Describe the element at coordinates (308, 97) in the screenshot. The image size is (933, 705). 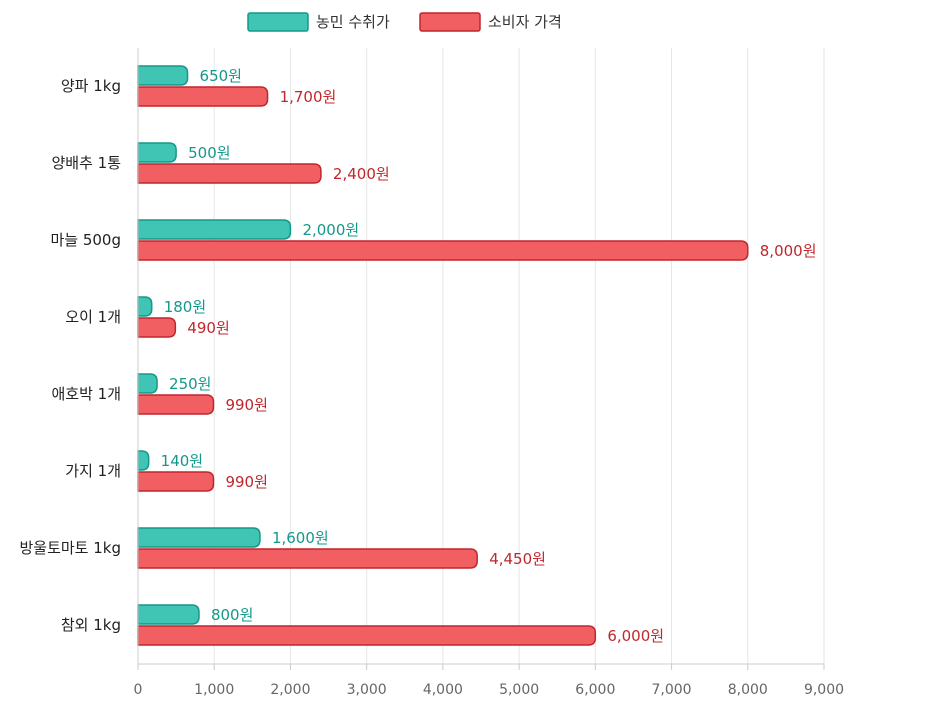
I see `consumer-price-label: 1,700원` at that location.